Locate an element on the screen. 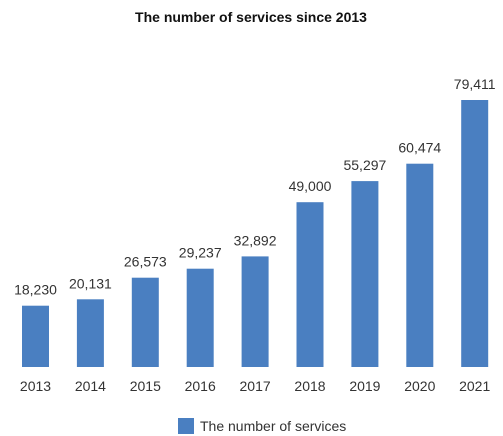  bar-2016 is located at coordinates (200, 317).